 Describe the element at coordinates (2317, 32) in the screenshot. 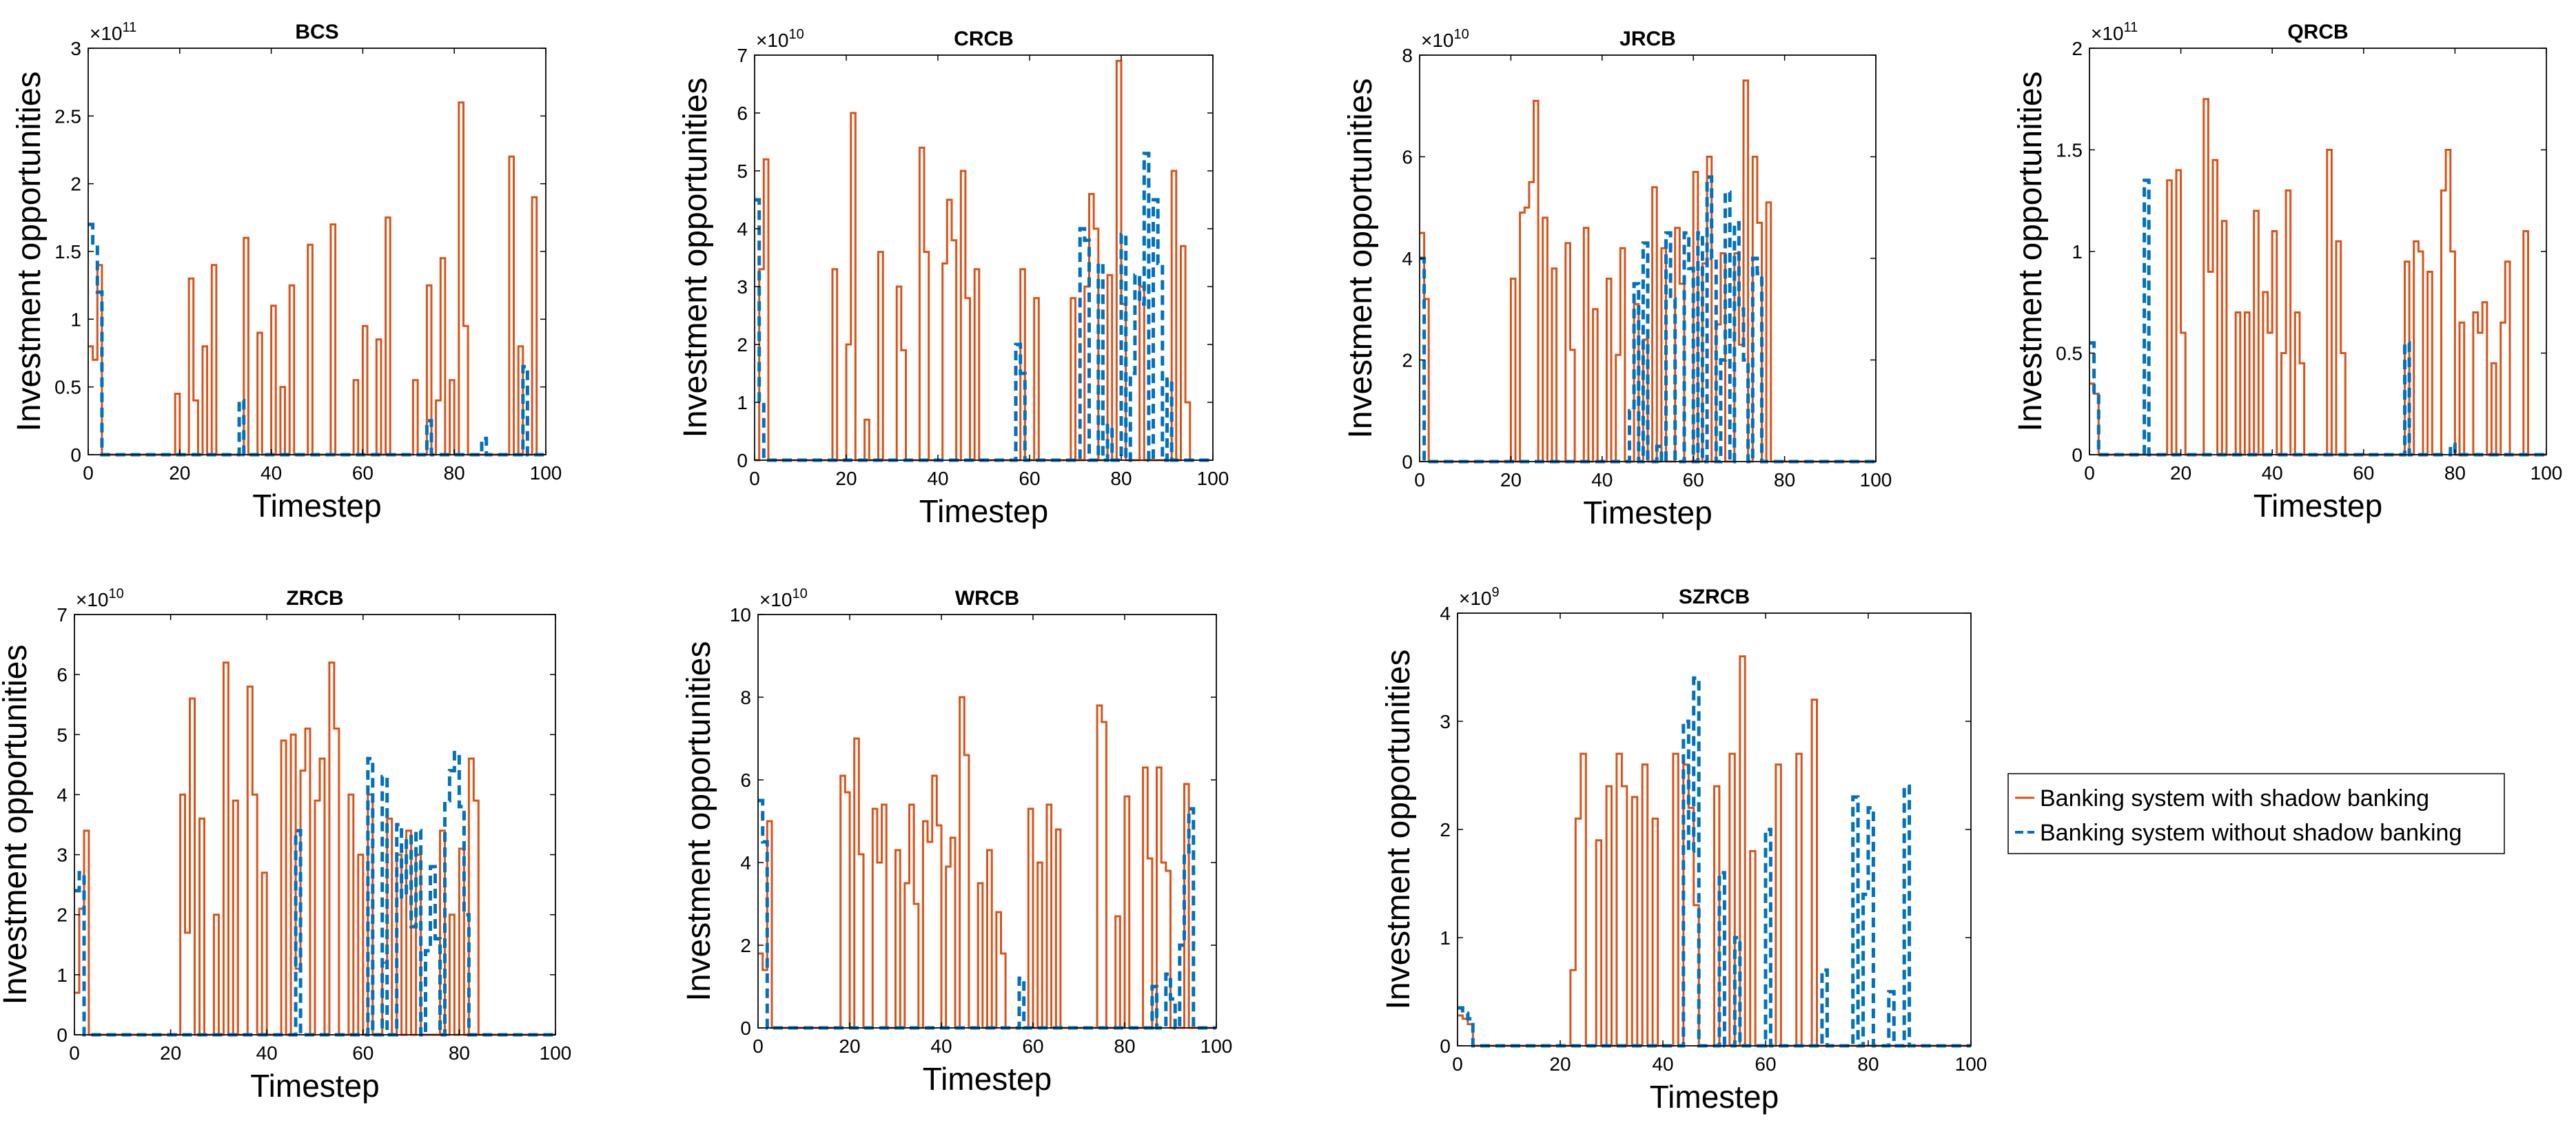

I see `panel-title: QRCB` at that location.